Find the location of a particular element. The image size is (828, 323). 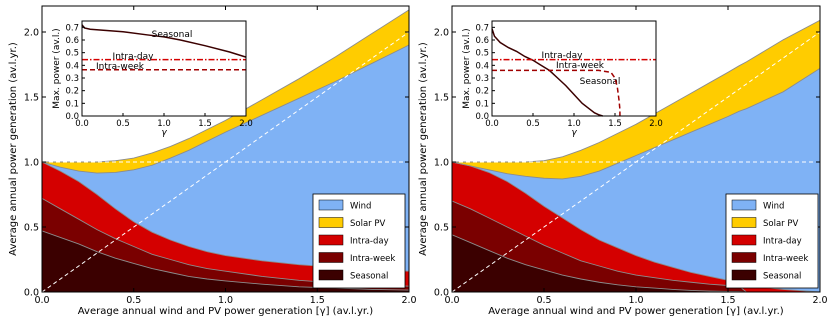

inset-background is located at coordinates (574, 68).